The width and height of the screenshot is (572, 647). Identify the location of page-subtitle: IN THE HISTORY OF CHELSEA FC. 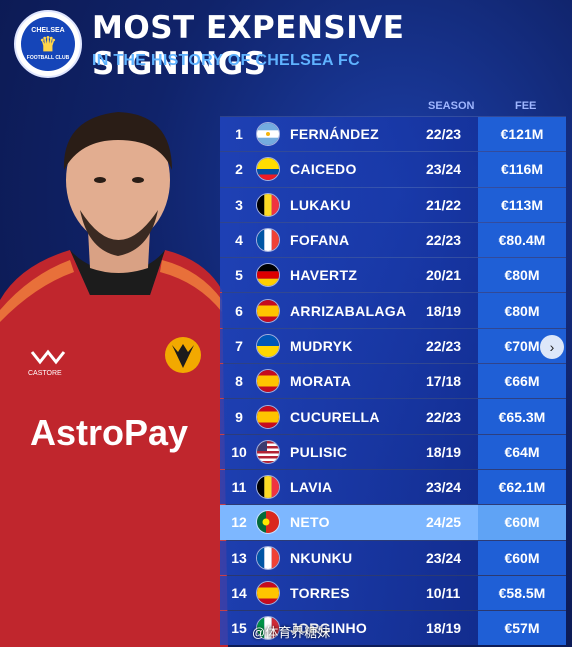
(226, 60).